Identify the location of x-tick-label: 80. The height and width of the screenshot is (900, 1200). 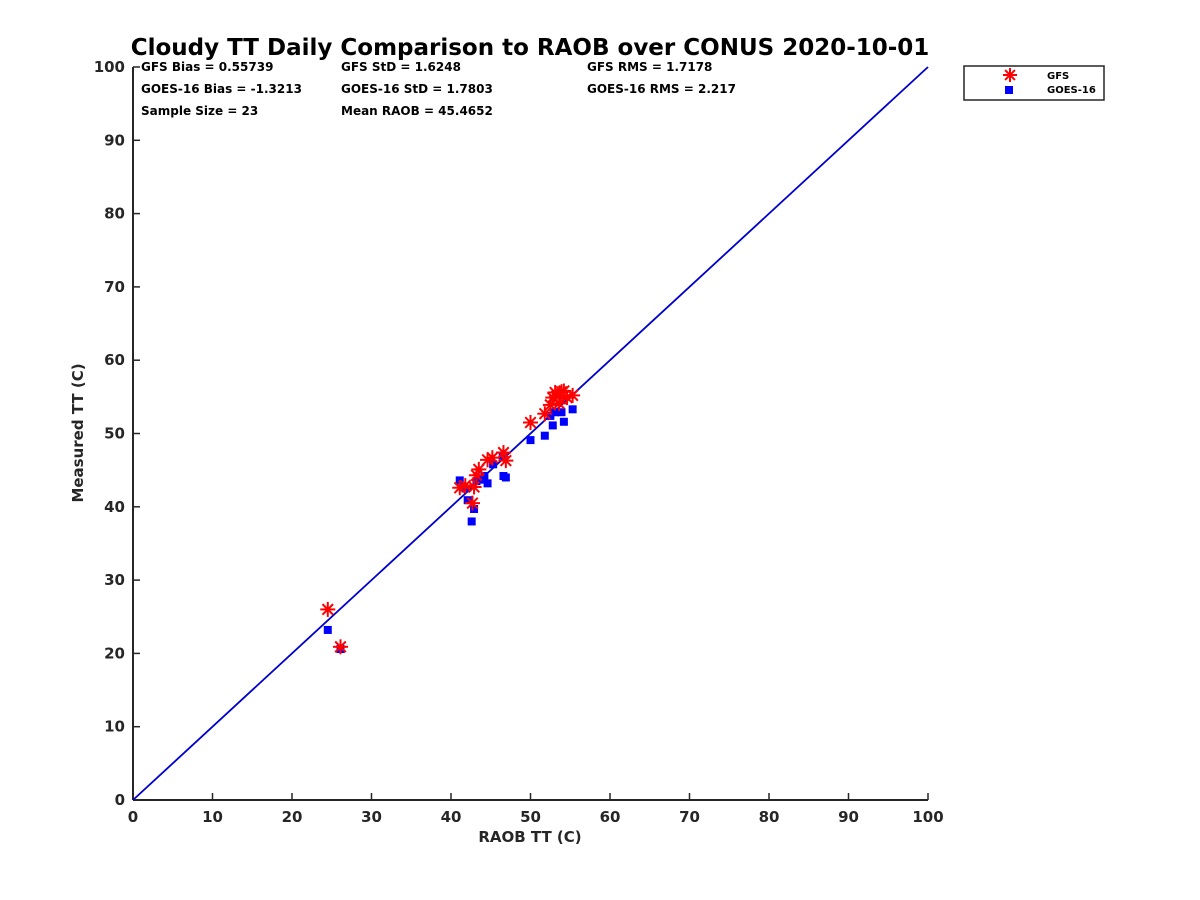
(769, 817).